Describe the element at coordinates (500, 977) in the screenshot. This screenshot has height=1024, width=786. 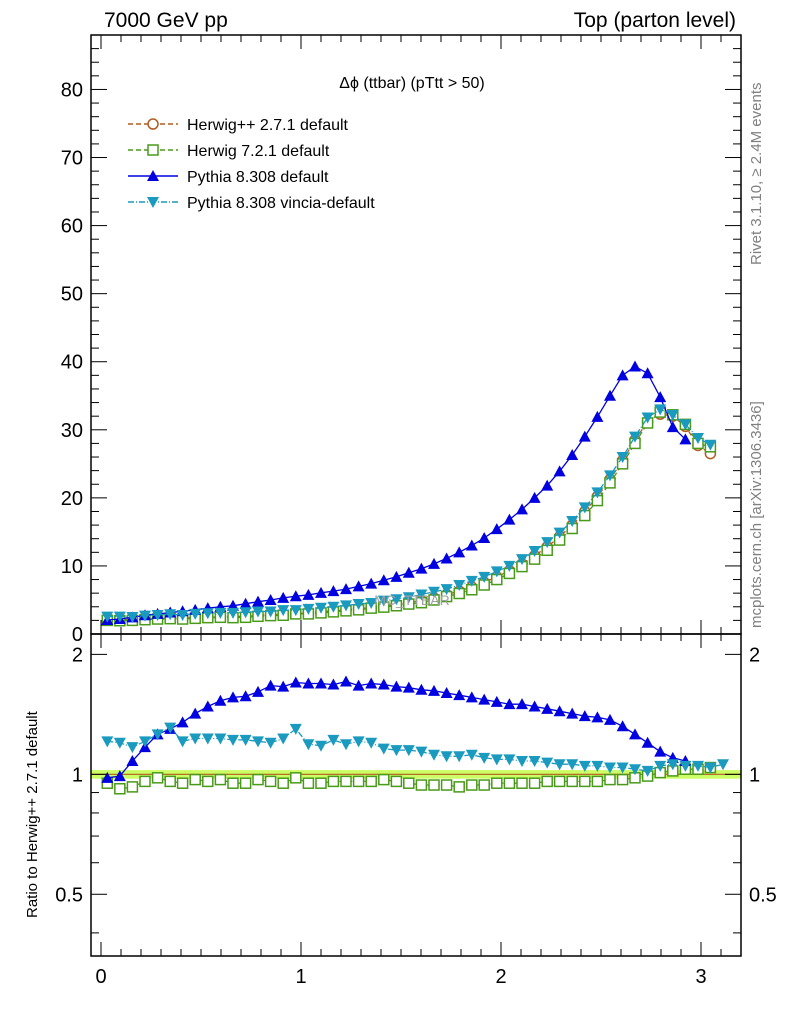
I see `ratio-xtick-label: 2` at that location.